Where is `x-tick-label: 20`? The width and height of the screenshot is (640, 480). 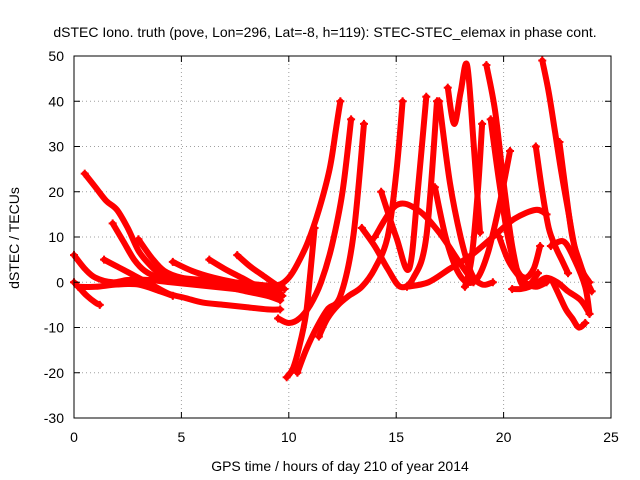 x-tick-label: 20 is located at coordinates (504, 437).